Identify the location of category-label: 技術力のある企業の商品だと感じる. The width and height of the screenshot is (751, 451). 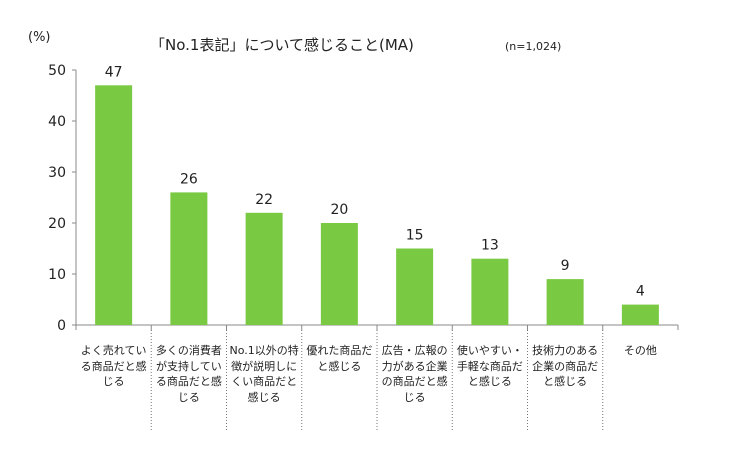
(565, 366).